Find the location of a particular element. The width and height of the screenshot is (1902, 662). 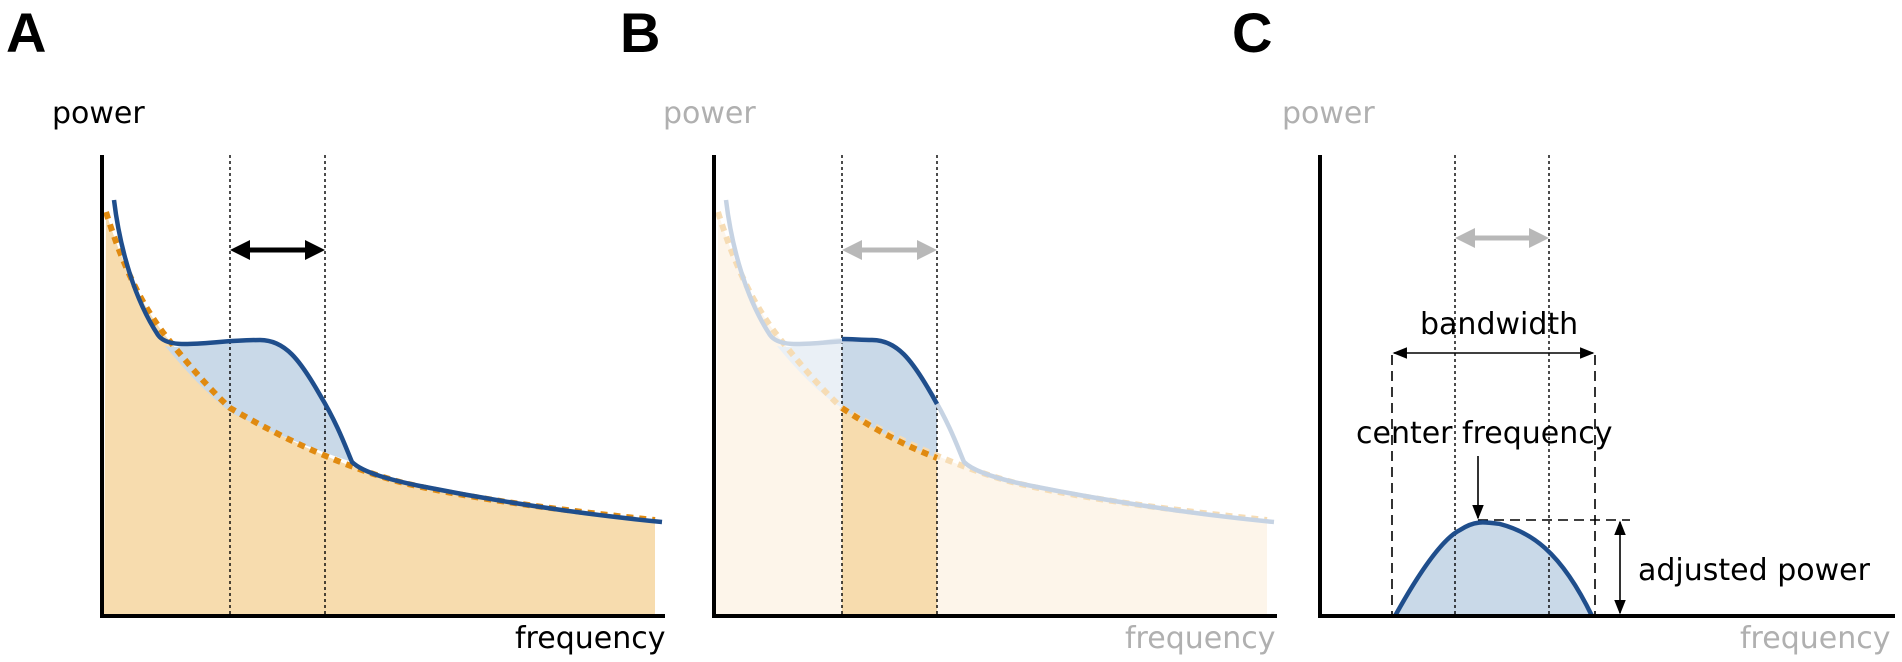

center-frequency-label: center frequency is located at coordinates (1484, 433).